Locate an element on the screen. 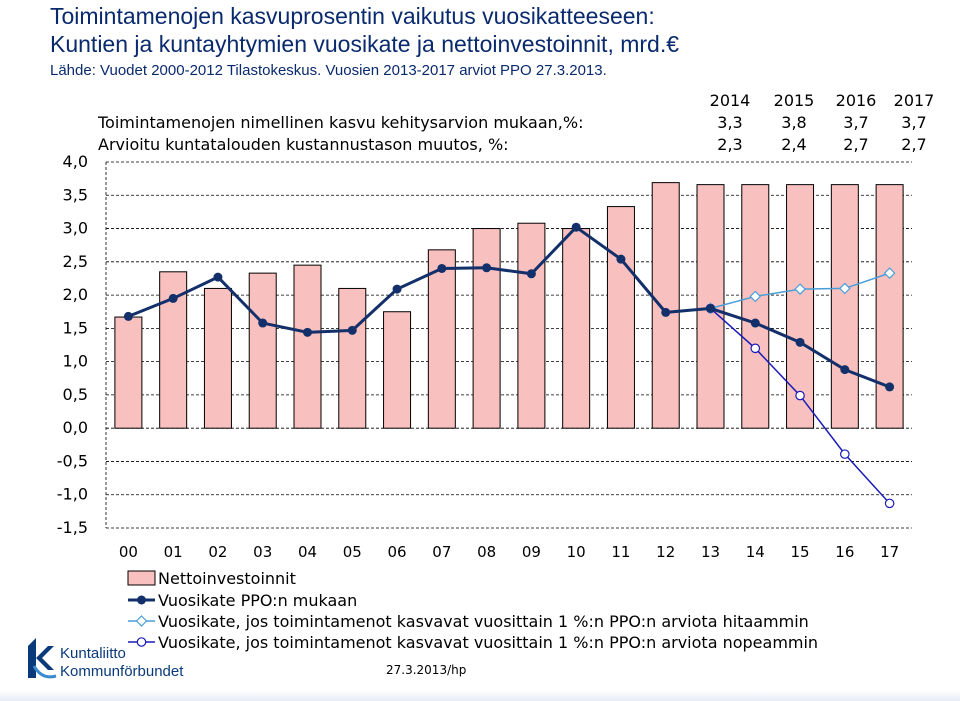 The image size is (960, 701). x-axis: 00 01 02 03 04 05 06 07 08 09 10 11 12 13 14 15 16 17 is located at coordinates (509, 552).